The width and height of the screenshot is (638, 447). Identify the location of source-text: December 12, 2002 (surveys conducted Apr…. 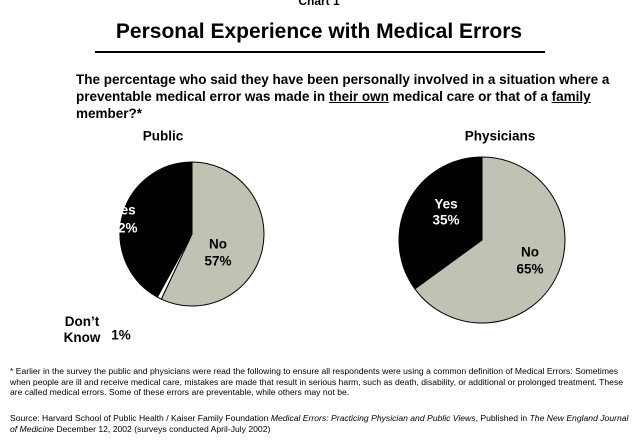
(162, 428).